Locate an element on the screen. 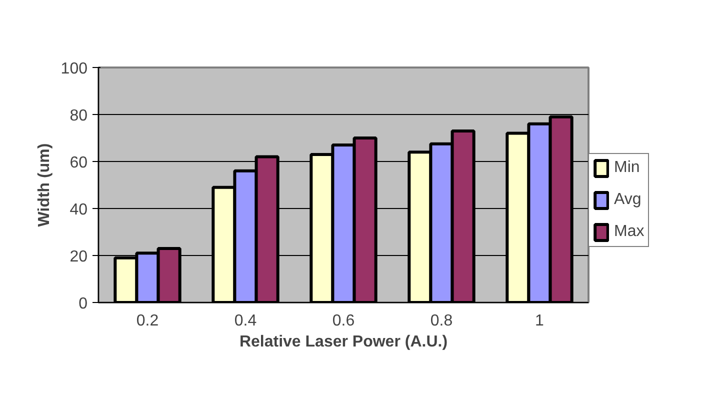  legend-label: Min is located at coordinates (627, 168).